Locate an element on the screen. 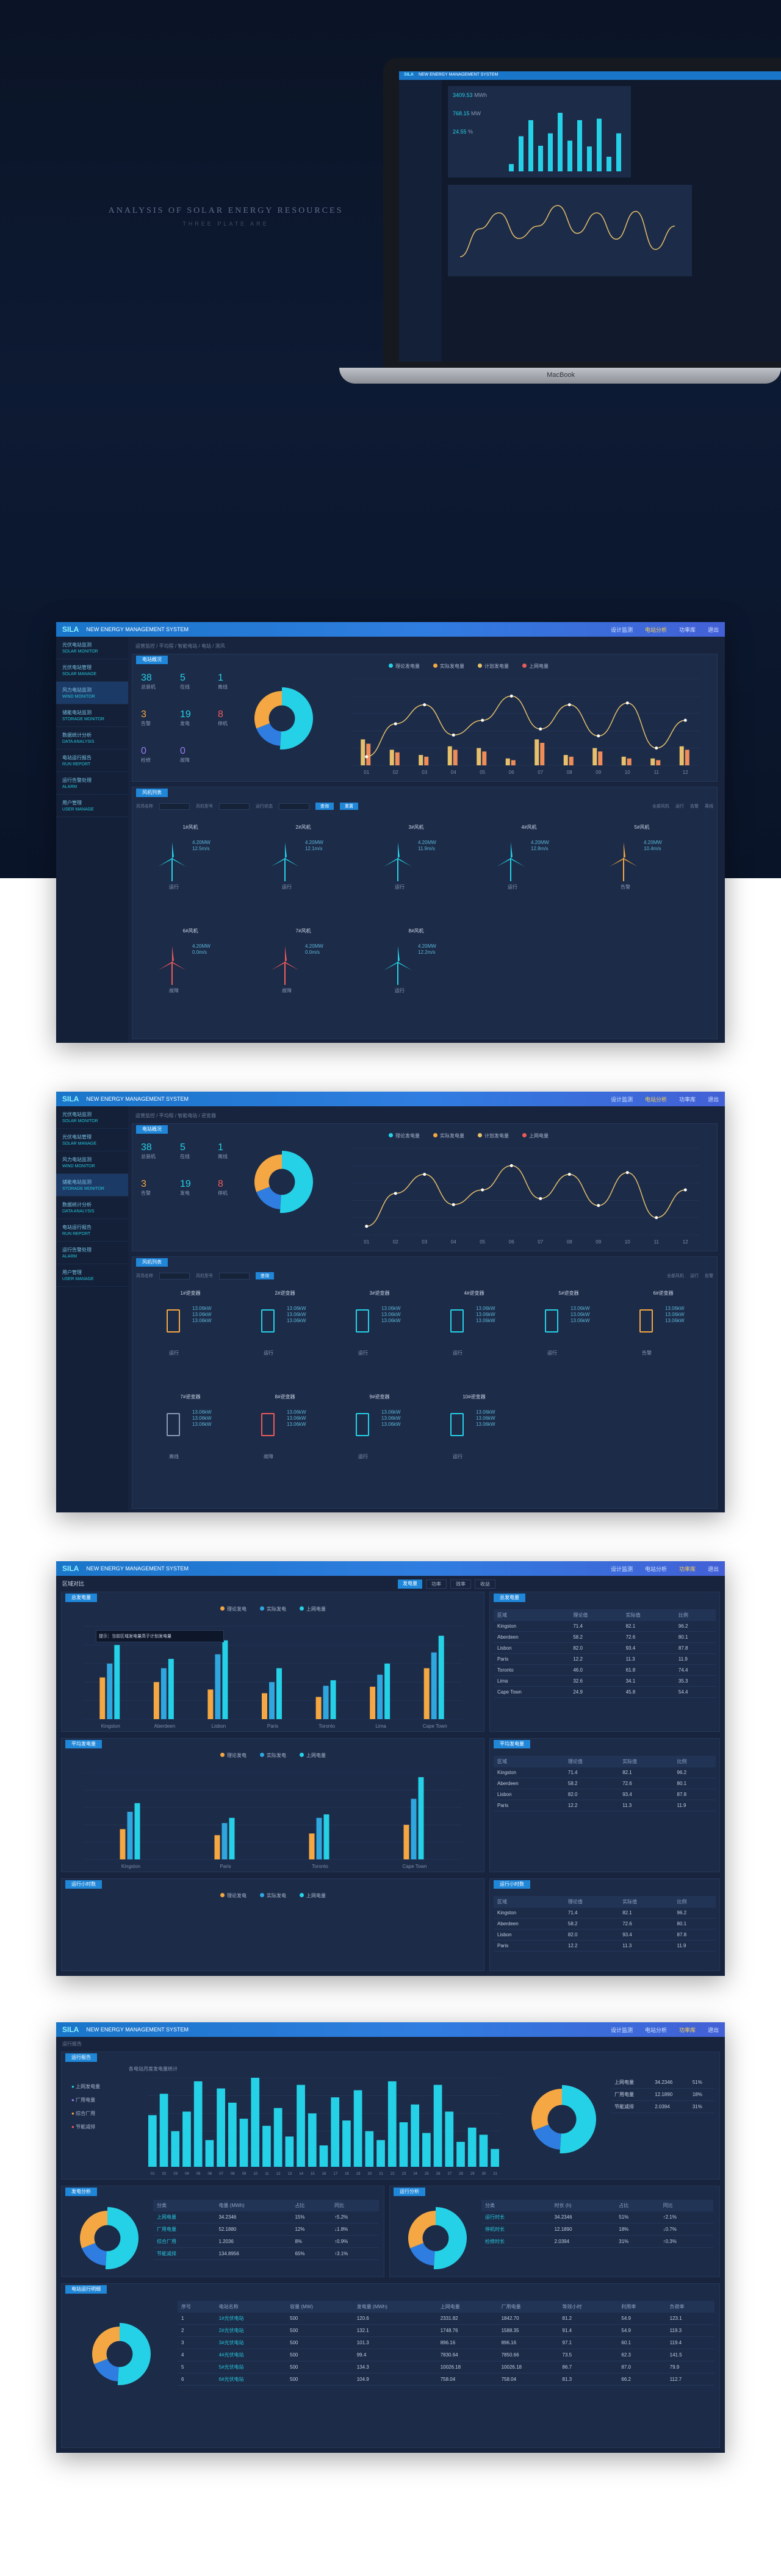  table-row: Aberdeen 58.2 72.6 80.1 is located at coordinates (605, 1637).